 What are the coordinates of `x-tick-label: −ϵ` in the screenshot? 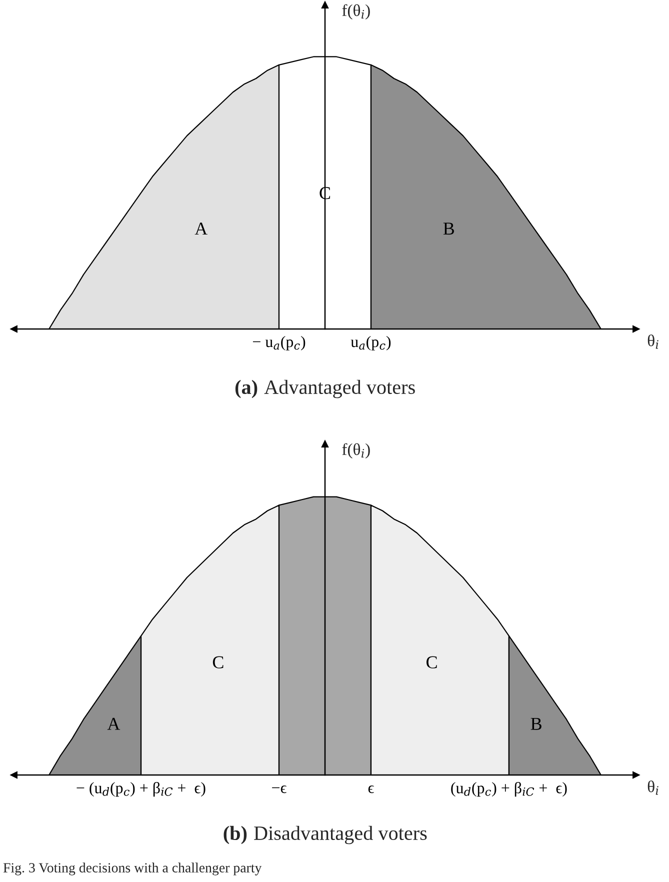 It's located at (279, 790).